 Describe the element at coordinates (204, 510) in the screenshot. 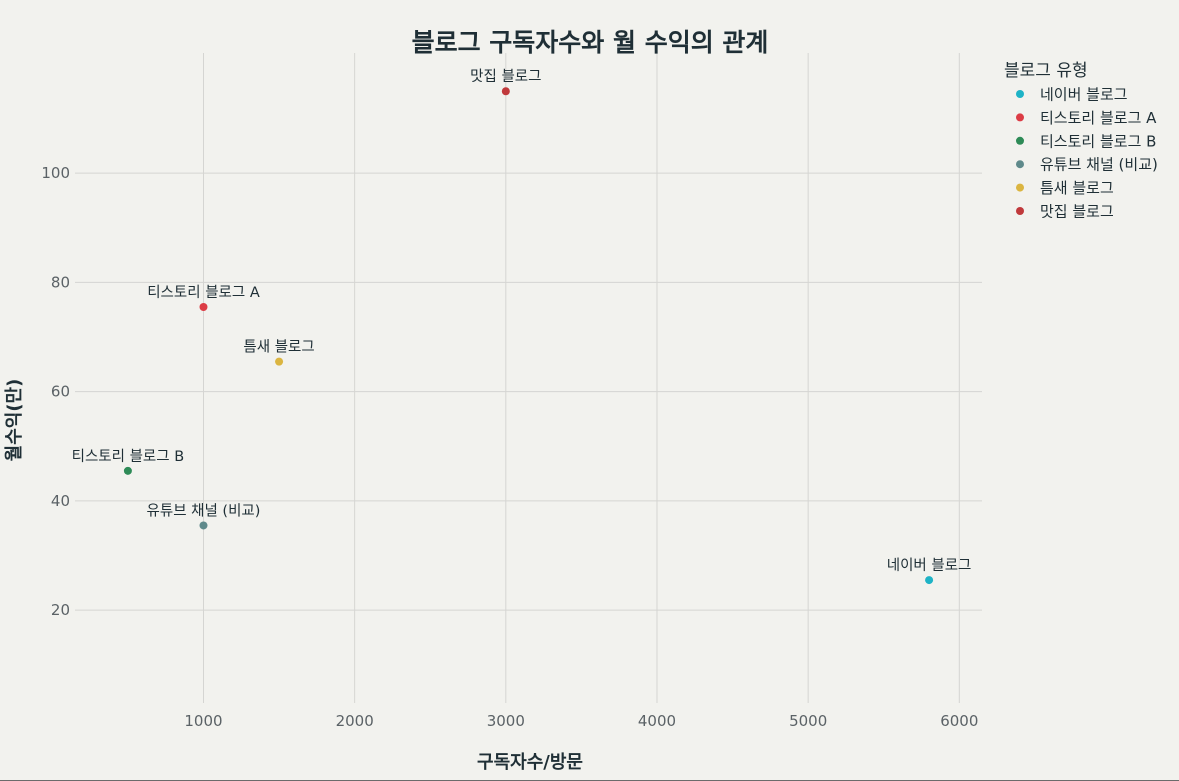

I see `data-point-label: 유튜브 채널 (비교)` at that location.